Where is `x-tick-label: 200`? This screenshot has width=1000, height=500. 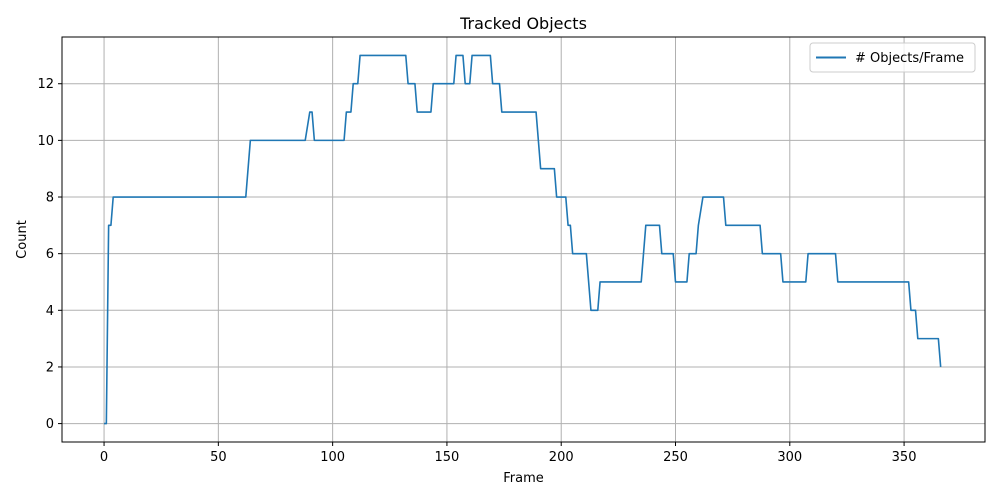 x-tick-label: 200 is located at coordinates (561, 457).